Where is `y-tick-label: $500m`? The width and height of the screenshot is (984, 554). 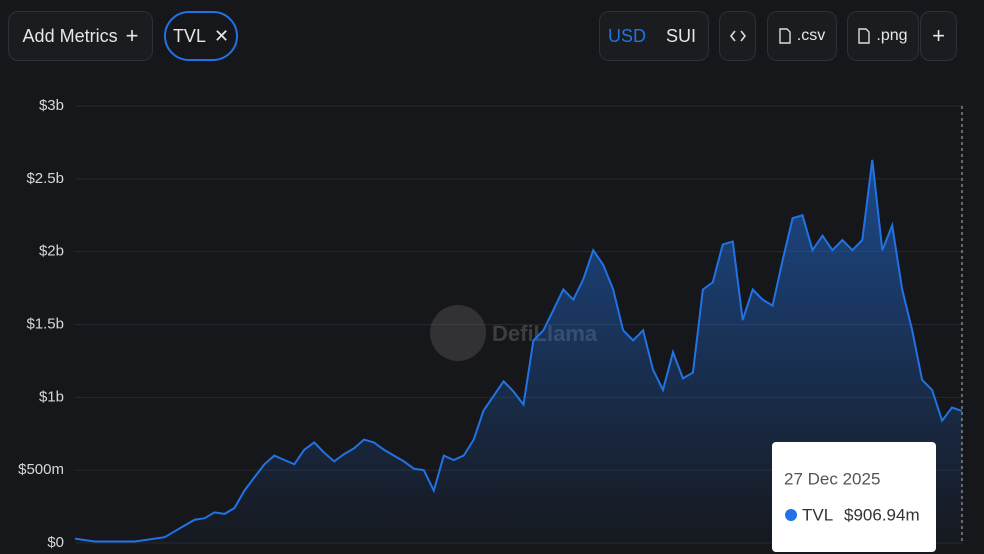
y-tick-label: $500m is located at coordinates (41, 469).